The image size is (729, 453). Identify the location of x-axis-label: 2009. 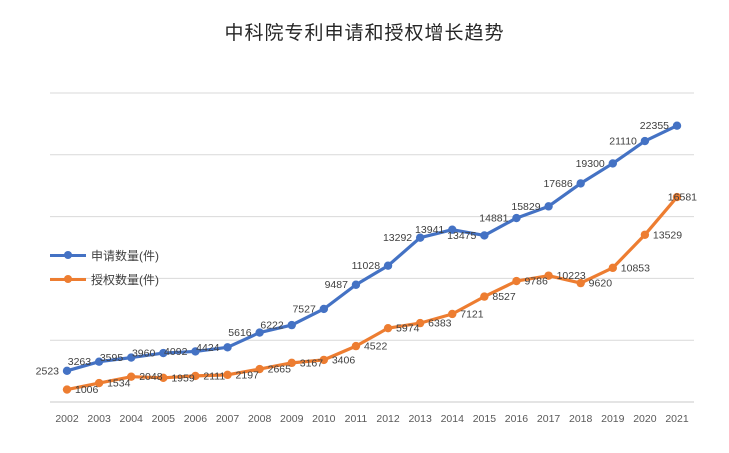
(292, 419).